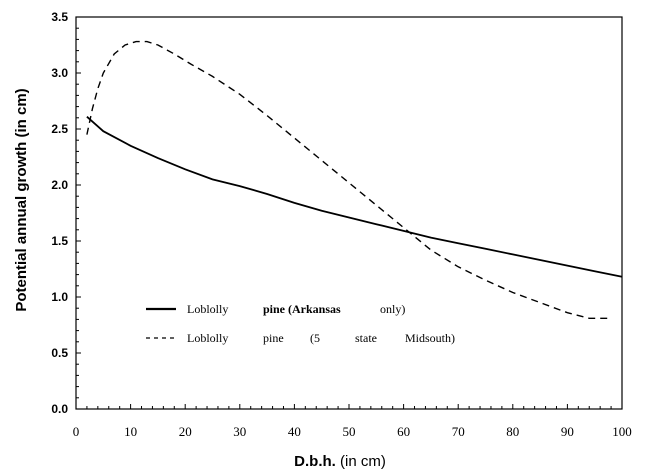 The height and width of the screenshot is (473, 650). Describe the element at coordinates (392, 309) in the screenshot. I see `legend-label: only)` at that location.